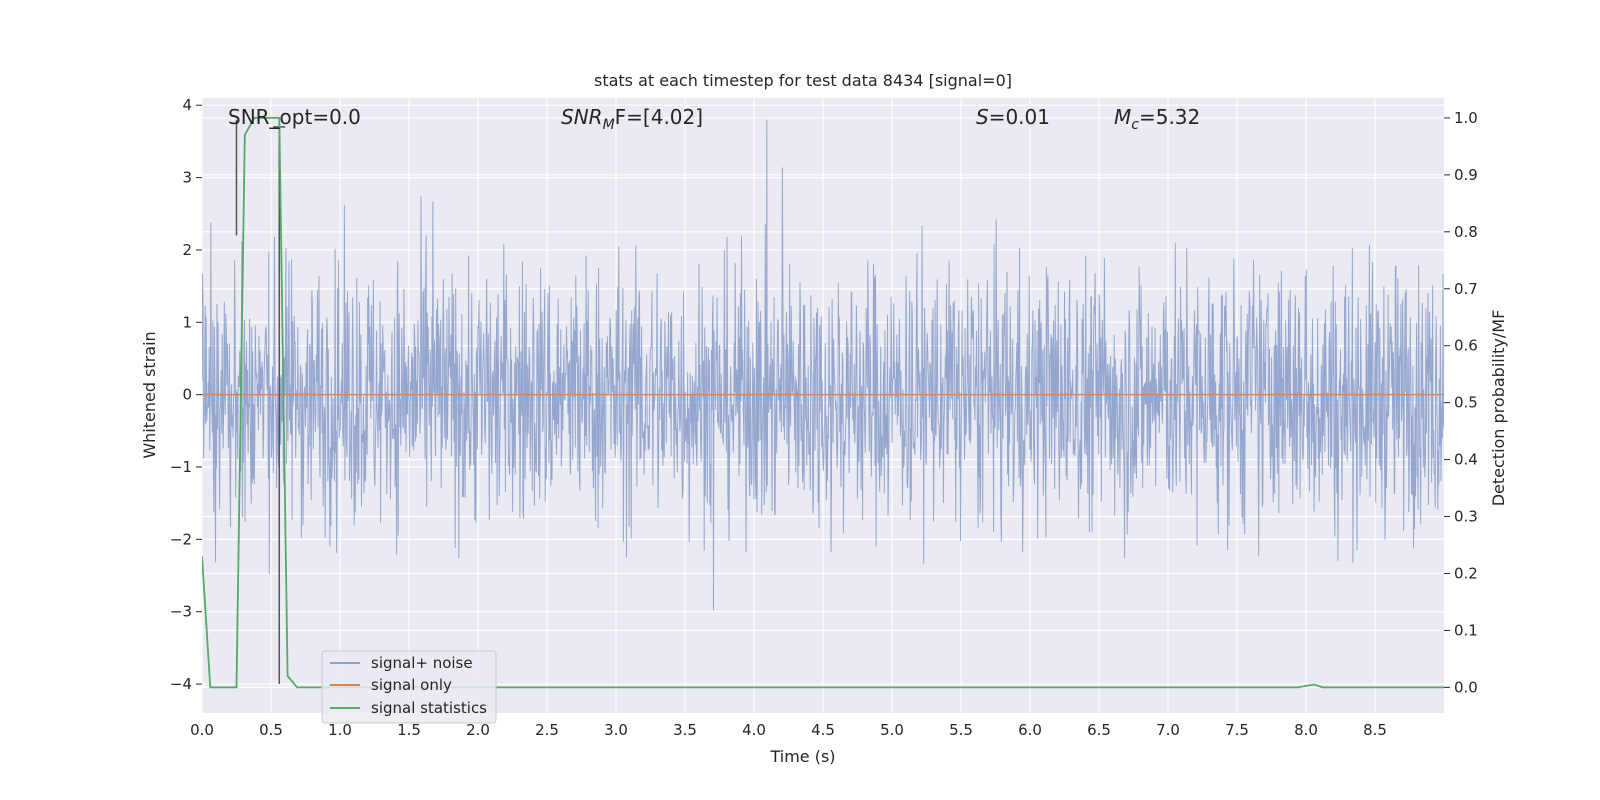 The height and width of the screenshot is (800, 1600). I want to click on y-right-tick-label: 0.4, so click(1466, 460).